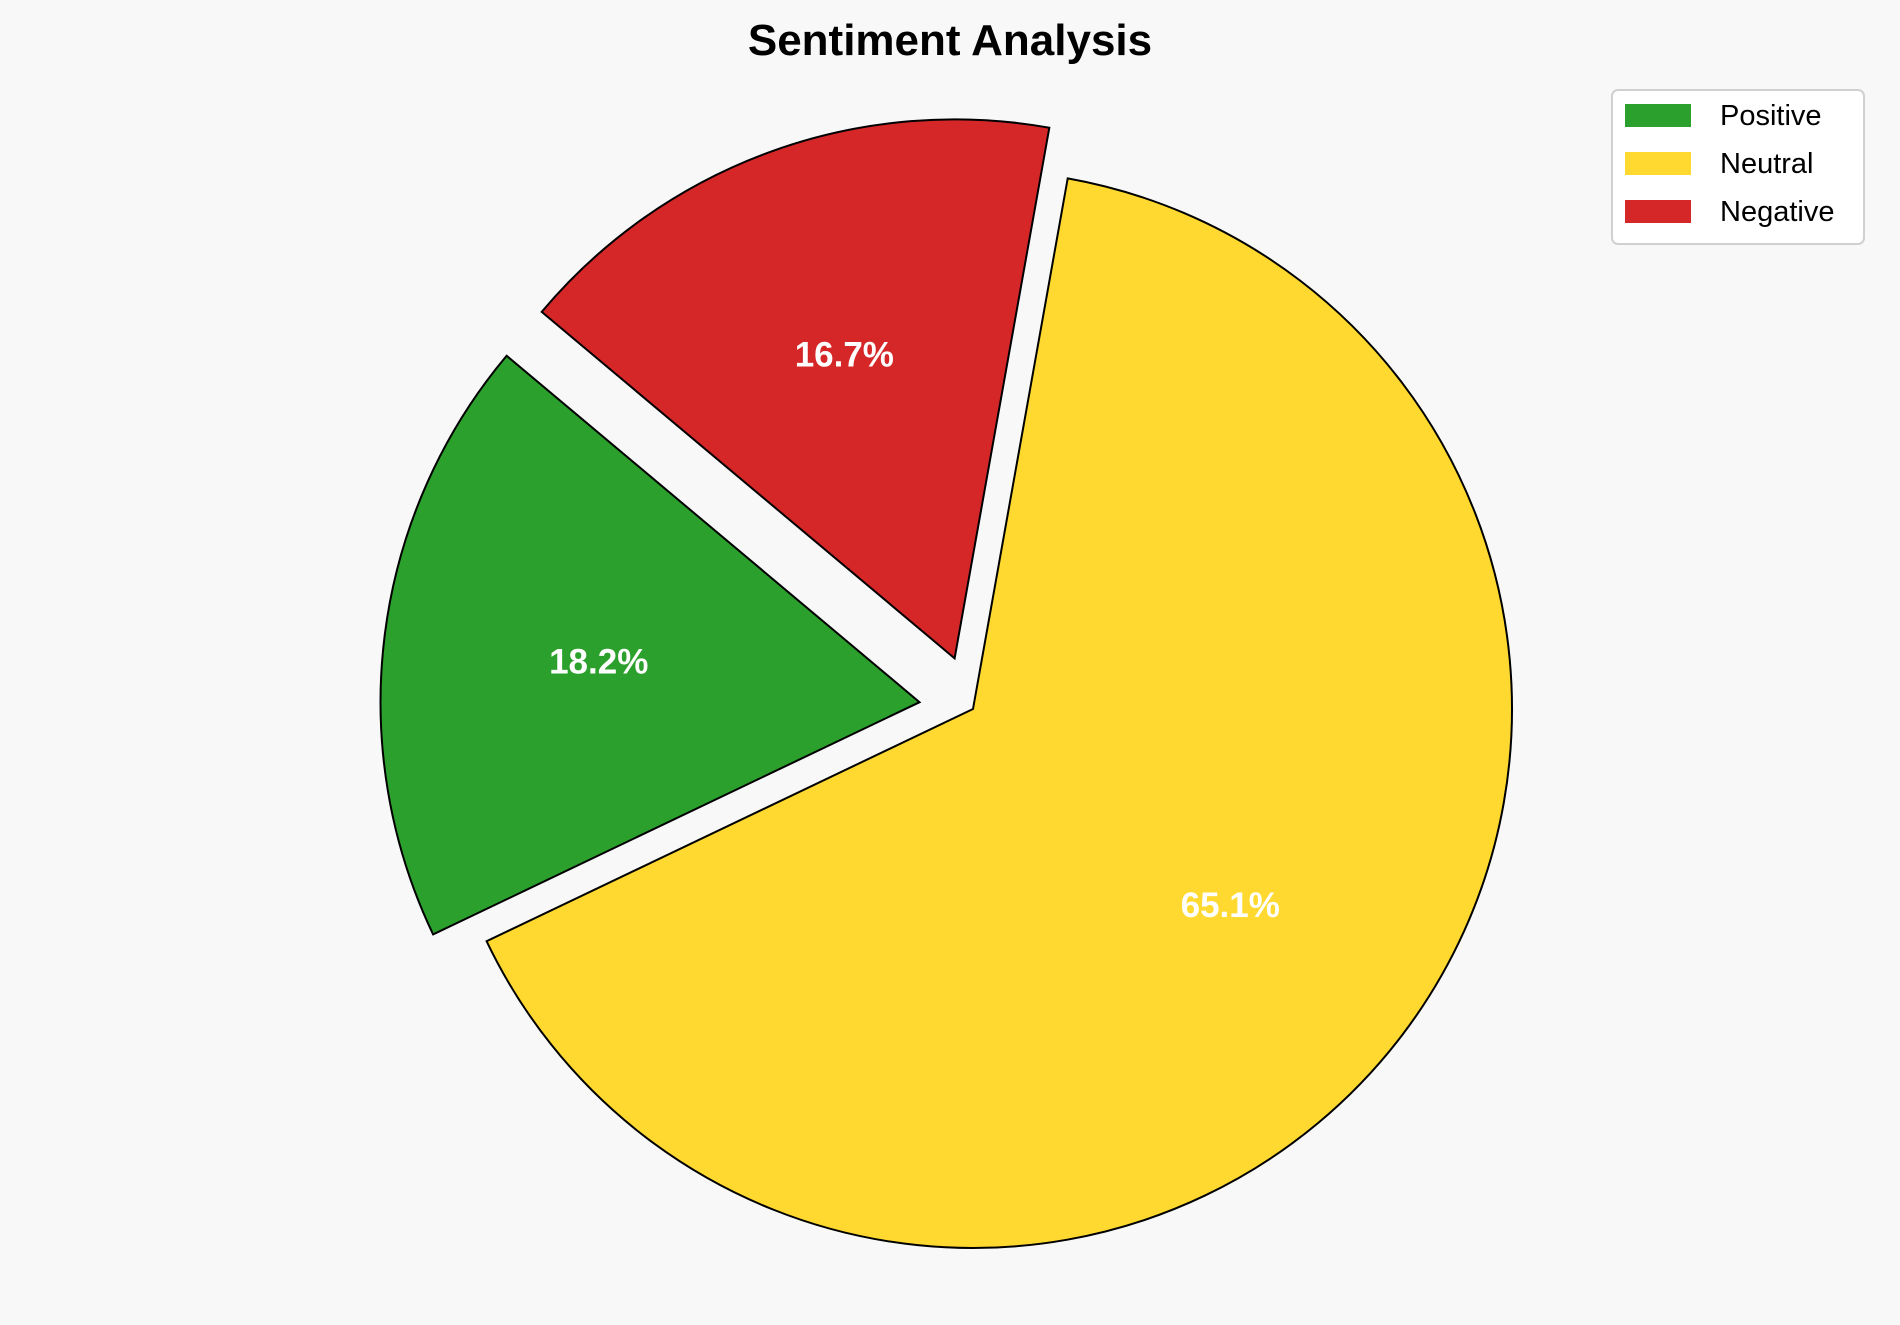 The image size is (1900, 1325). I want to click on pie-wedge-negative, so click(795, 389).